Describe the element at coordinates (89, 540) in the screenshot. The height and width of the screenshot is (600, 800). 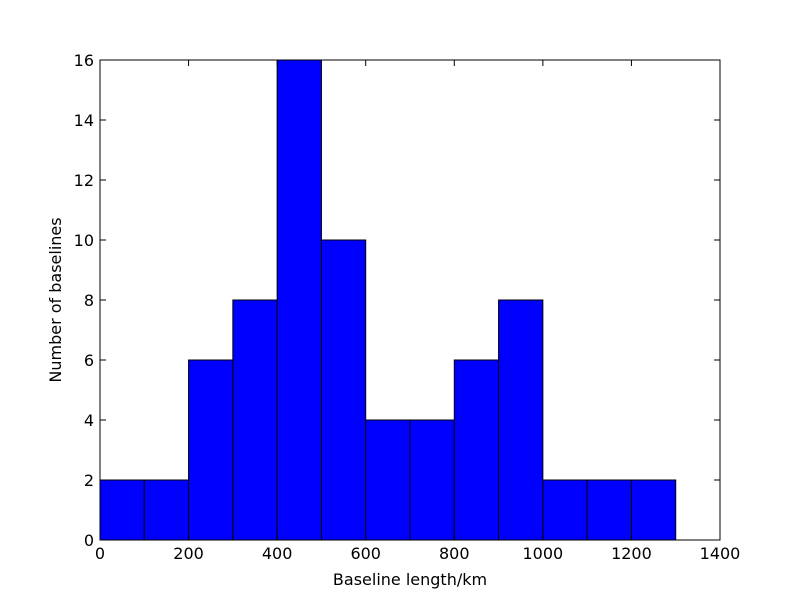
I see `y-tick-label: 0` at that location.